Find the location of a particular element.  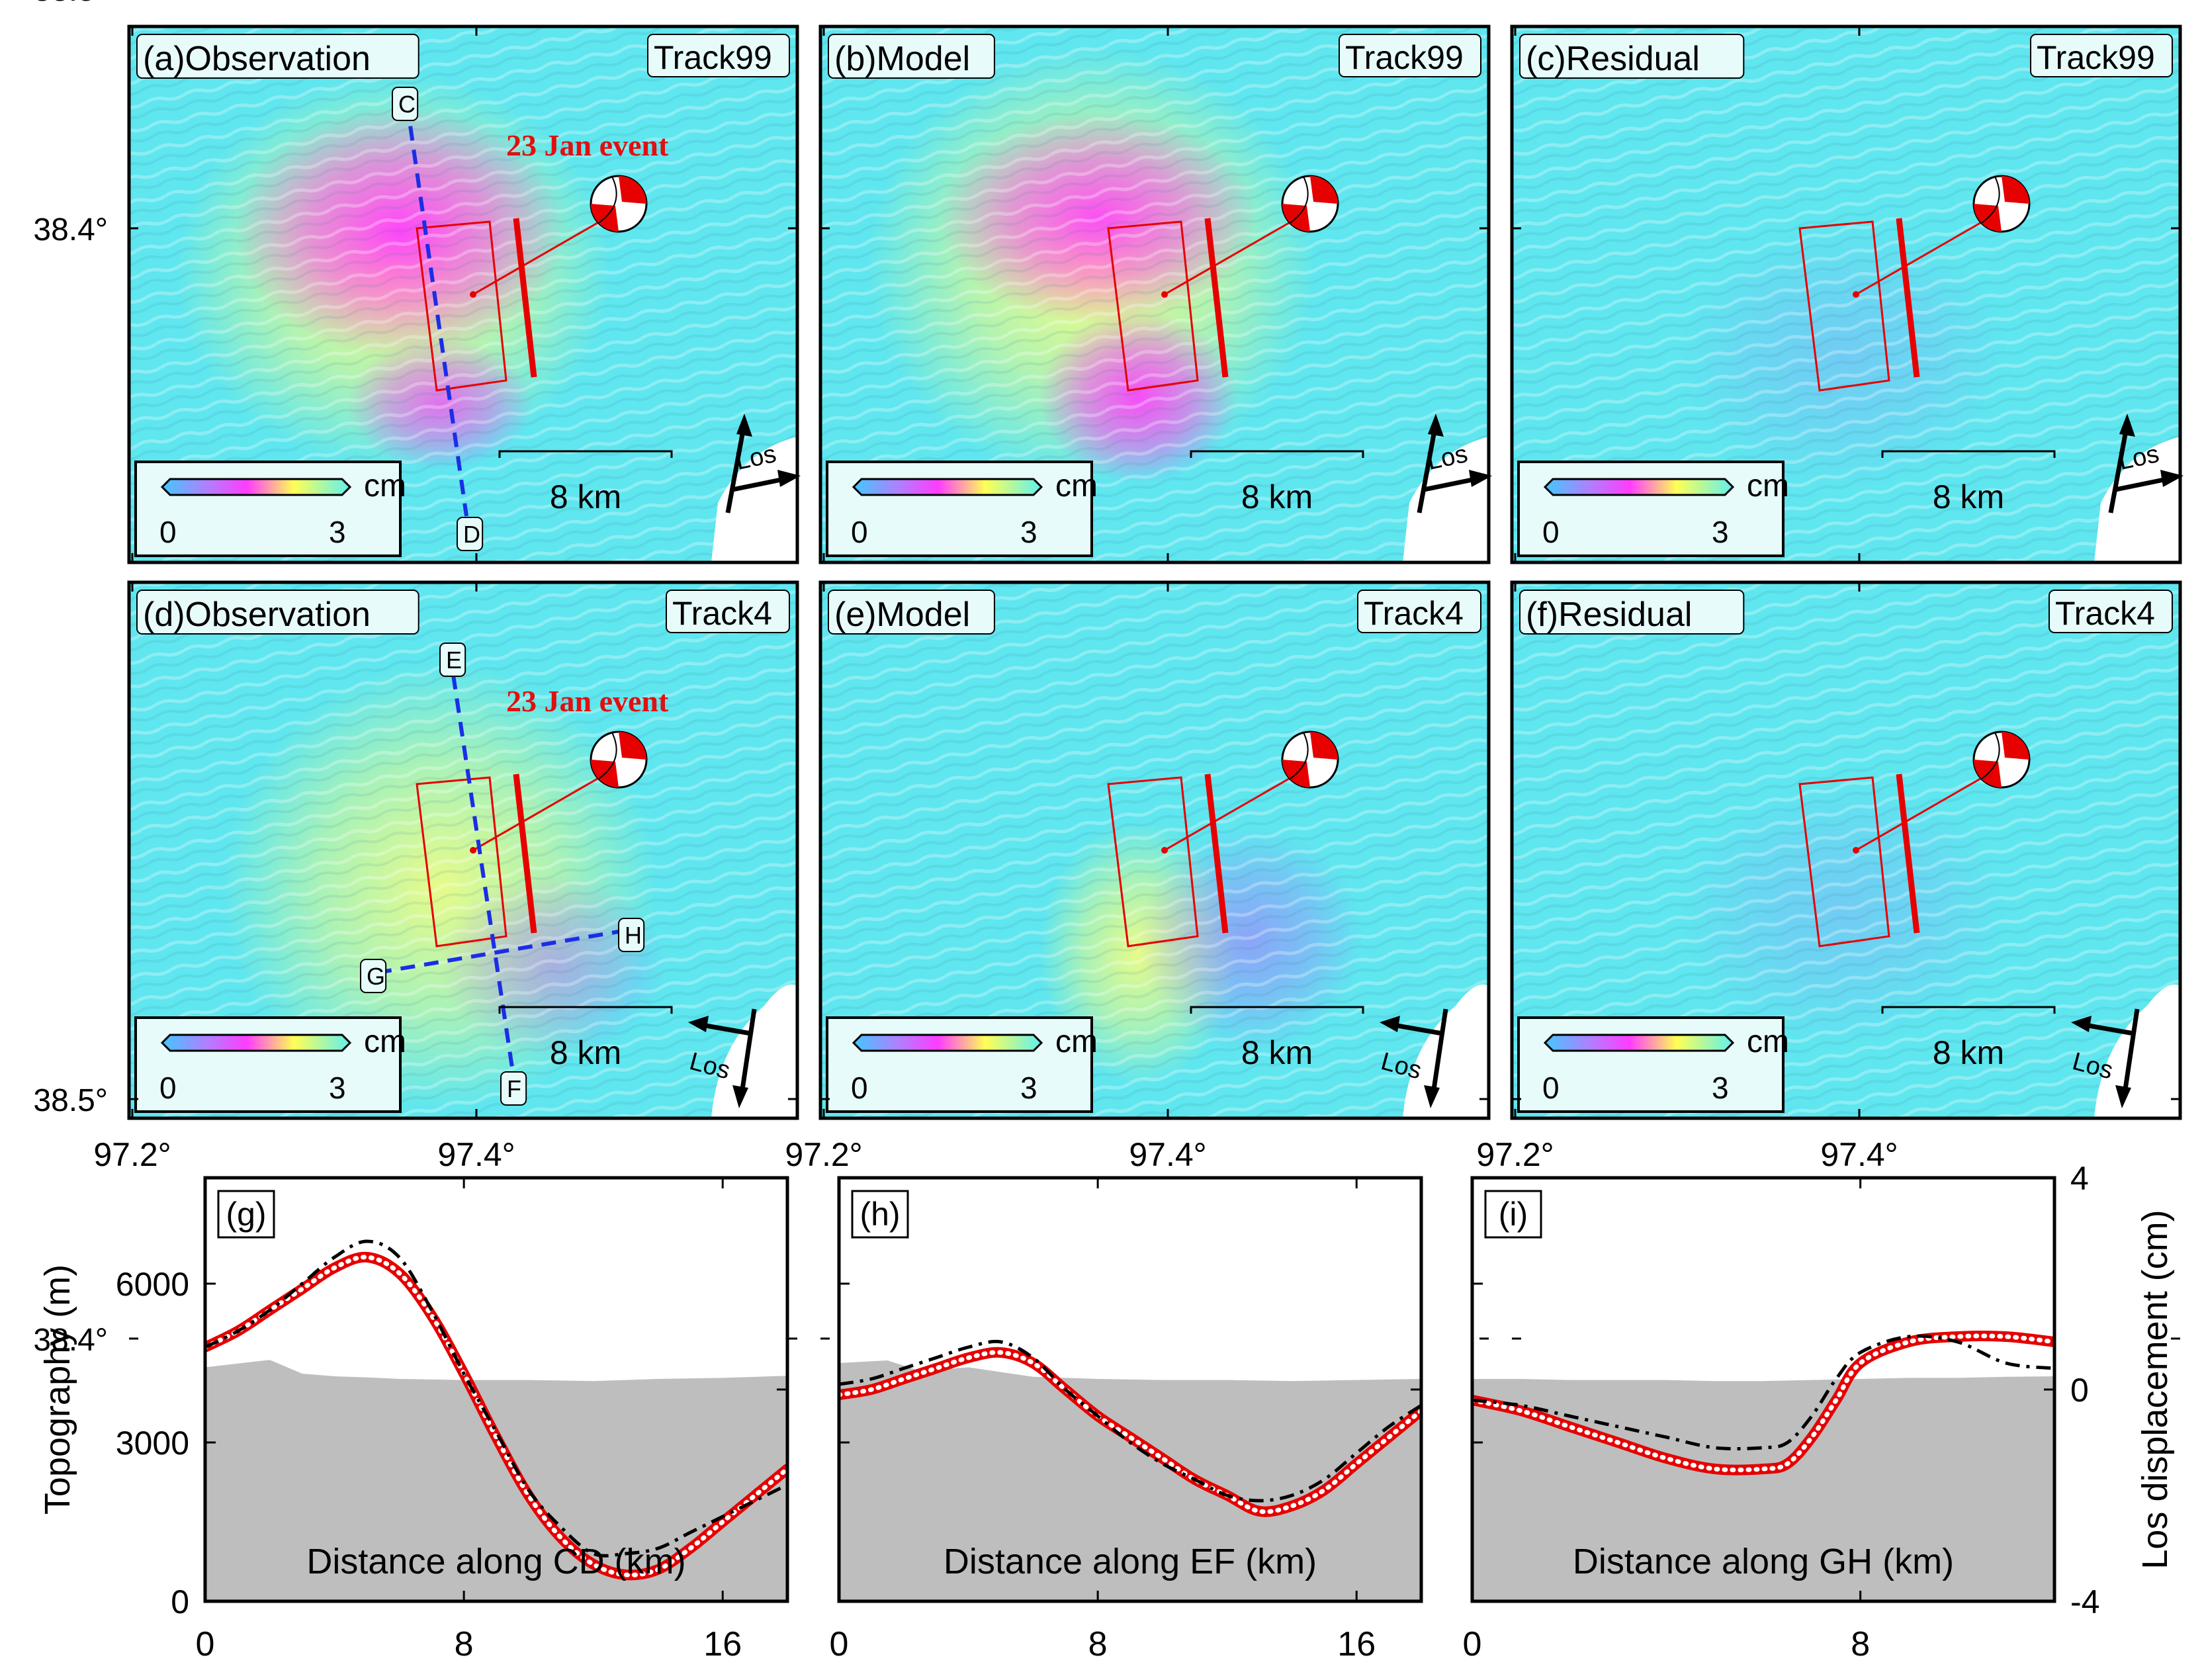

model-profile-markers is located at coordinates (1763, 1403).